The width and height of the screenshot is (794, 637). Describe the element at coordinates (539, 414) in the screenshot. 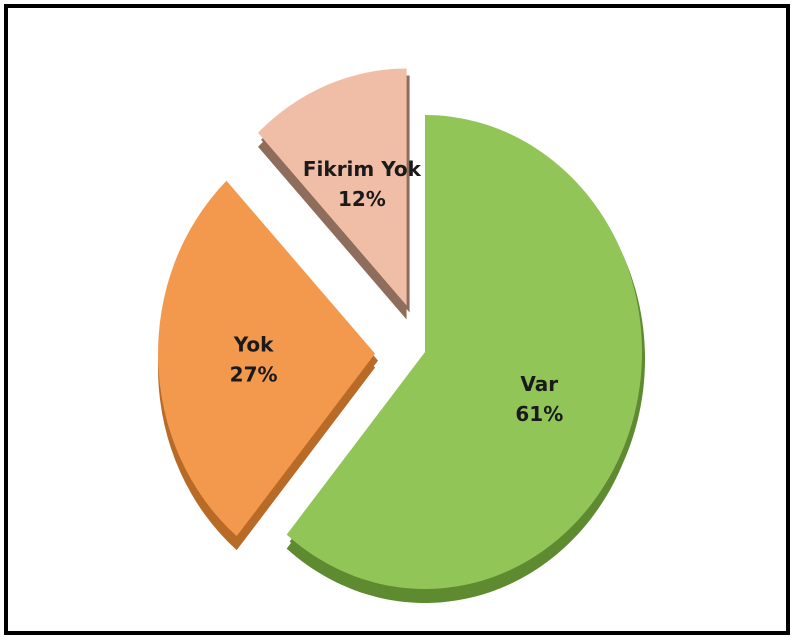

I see `slice-label-var-value: 61%` at that location.